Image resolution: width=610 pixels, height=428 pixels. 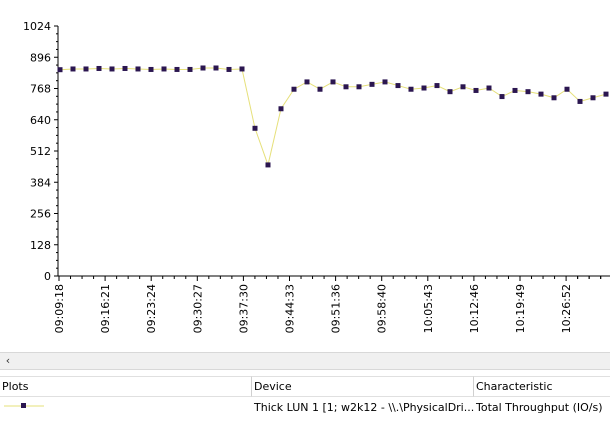 What do you see at coordinates (59, 308) in the screenshot?
I see `x-tick-label: 09:09:18` at bounding box center [59, 308].